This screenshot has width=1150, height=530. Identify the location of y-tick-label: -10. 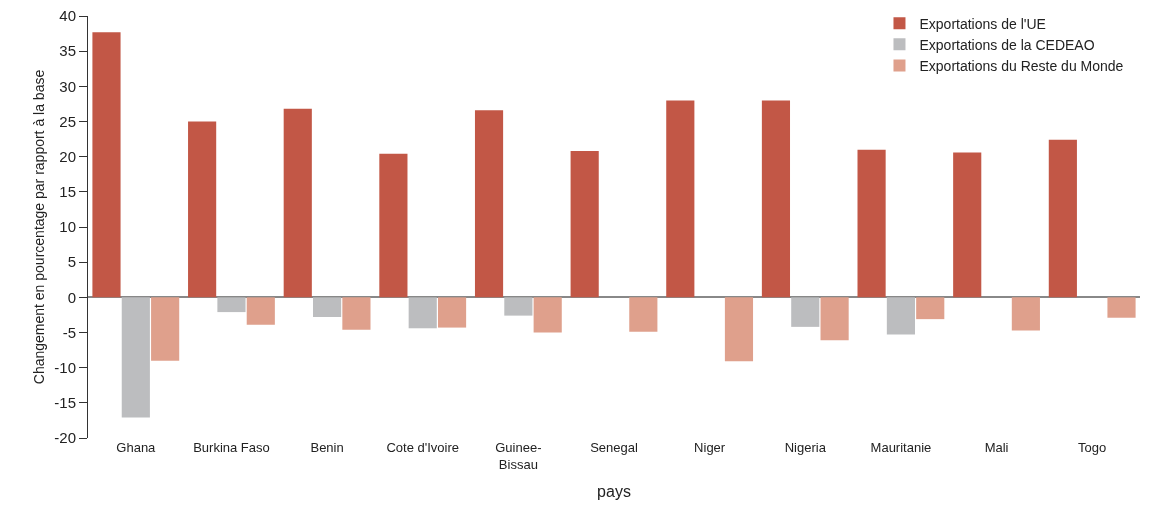
(65, 367).